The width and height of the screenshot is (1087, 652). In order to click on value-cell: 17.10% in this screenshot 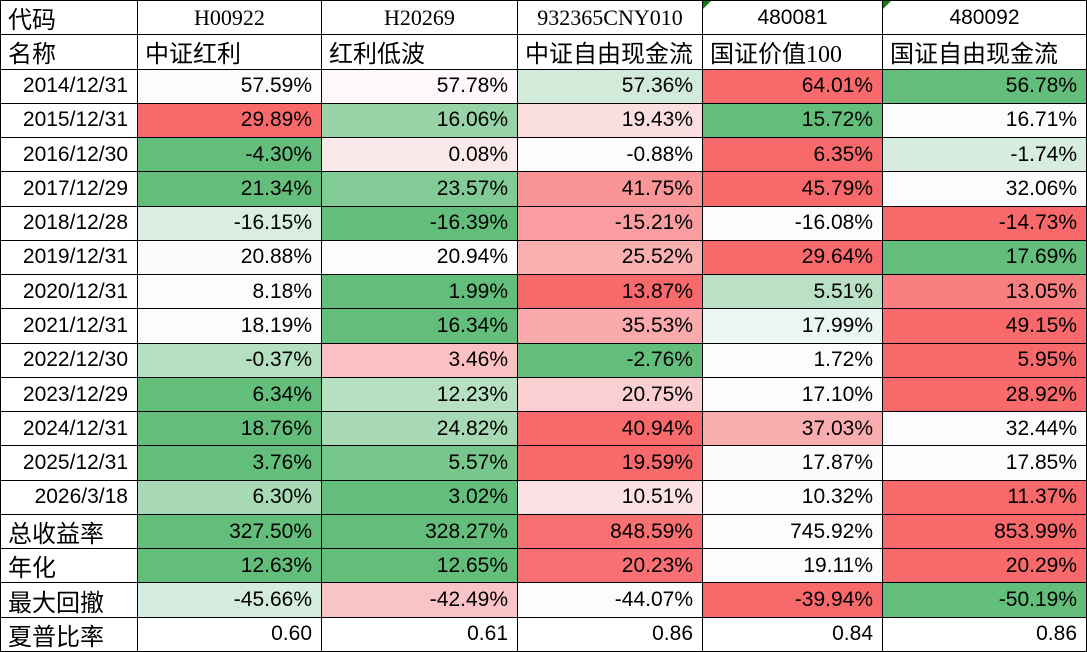, I will do `click(793, 395)`.